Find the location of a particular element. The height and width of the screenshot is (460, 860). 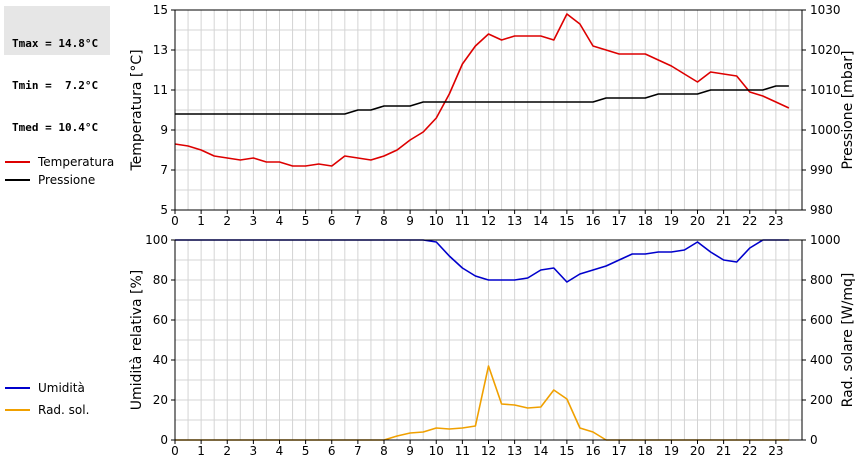

y2-tick-label: 990 is located at coordinates (821, 170).